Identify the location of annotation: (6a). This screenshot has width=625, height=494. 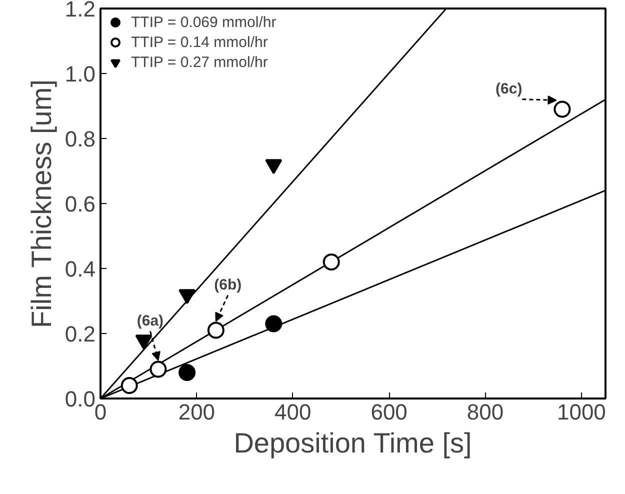
(150, 321).